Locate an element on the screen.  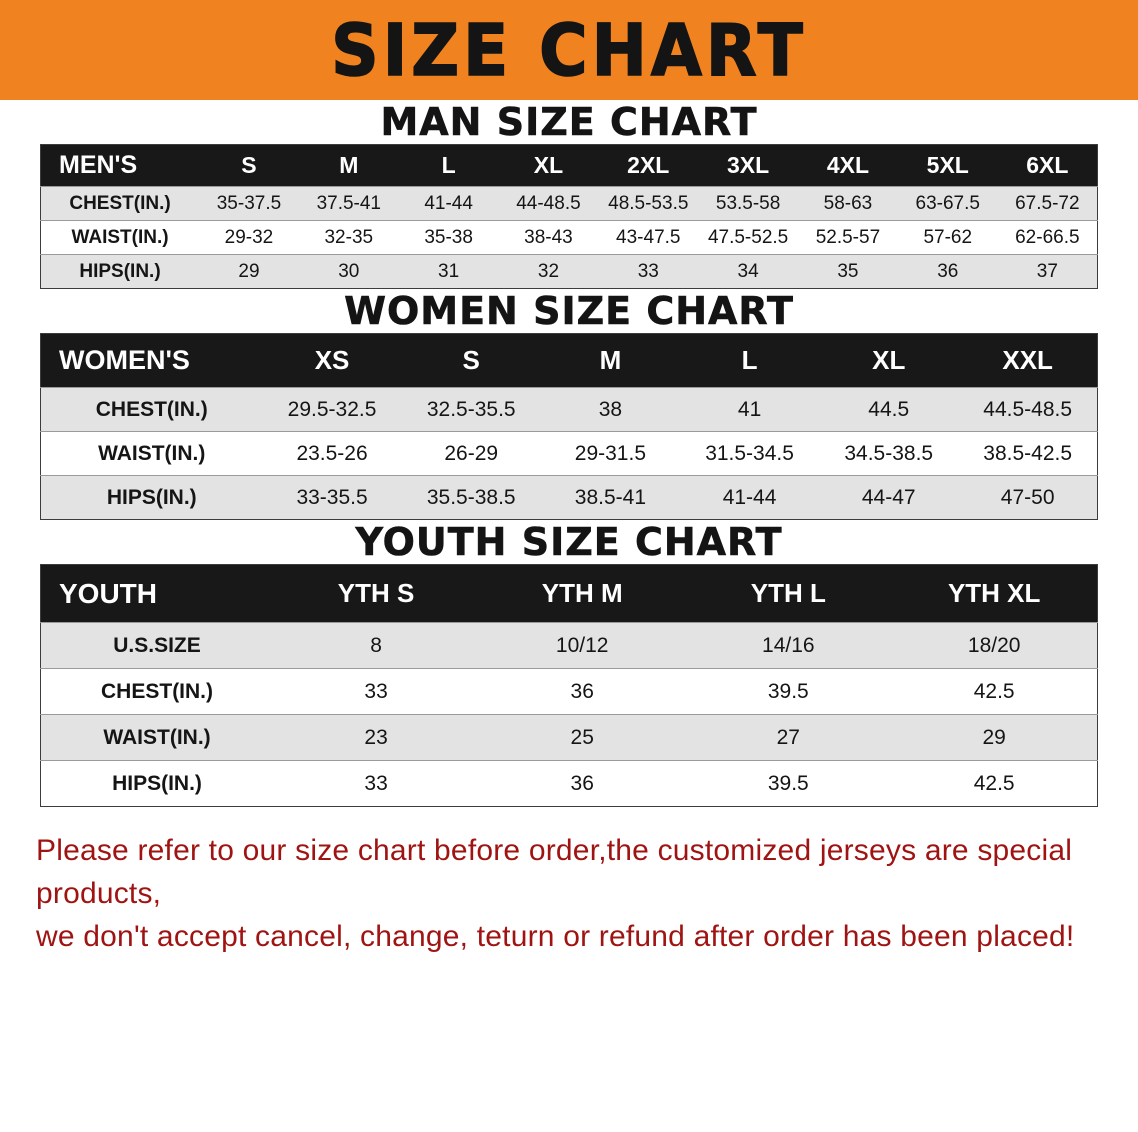
table-header-row: MEN'S S M L XL 2XL 3XL 4XL 5XL 6XL is located at coordinates (569, 165).